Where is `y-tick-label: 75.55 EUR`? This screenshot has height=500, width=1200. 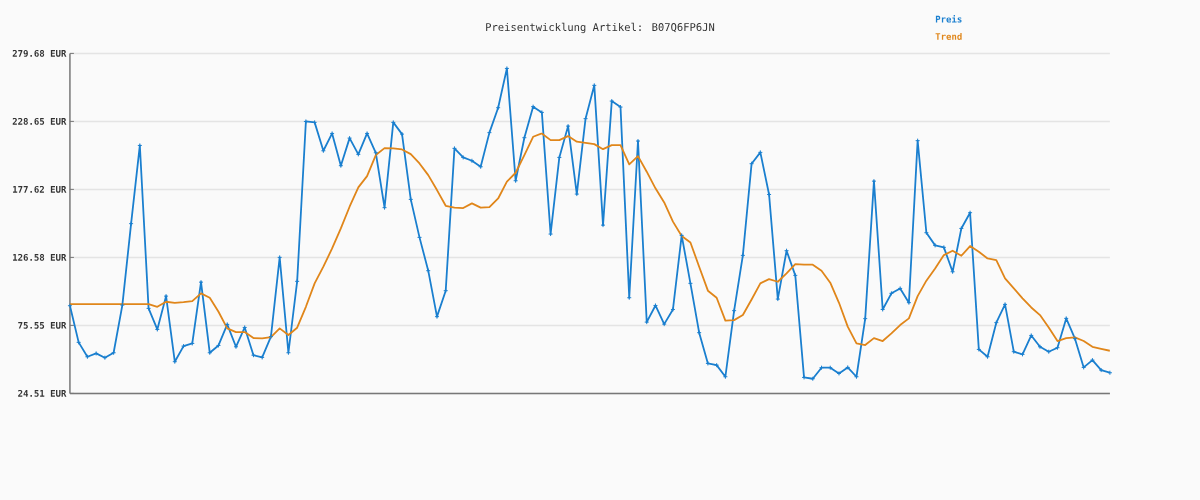 y-tick-label: 75.55 EUR is located at coordinates (42, 325).